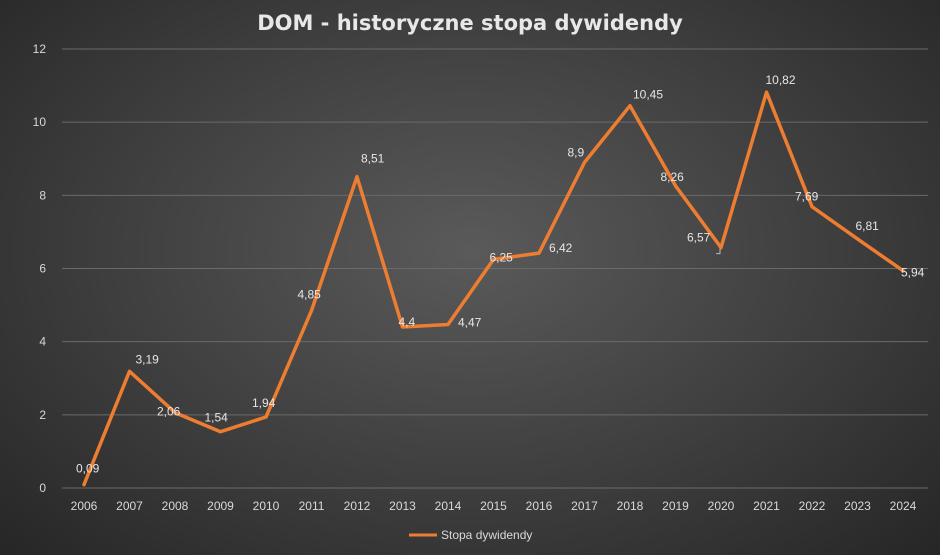 The height and width of the screenshot is (555, 940). What do you see at coordinates (470, 23) in the screenshot?
I see `chart-title: DOM - historyczne stopa dywidendy` at bounding box center [470, 23].